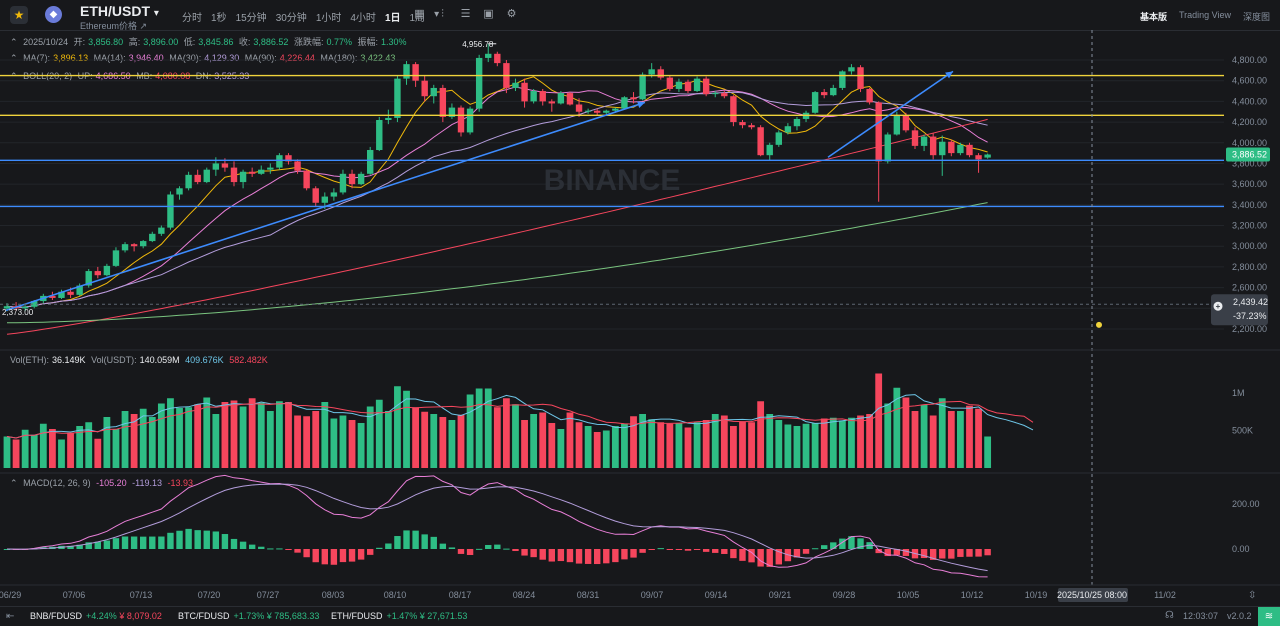  I want to click on layout-icon: ▣, so click(488, 14).